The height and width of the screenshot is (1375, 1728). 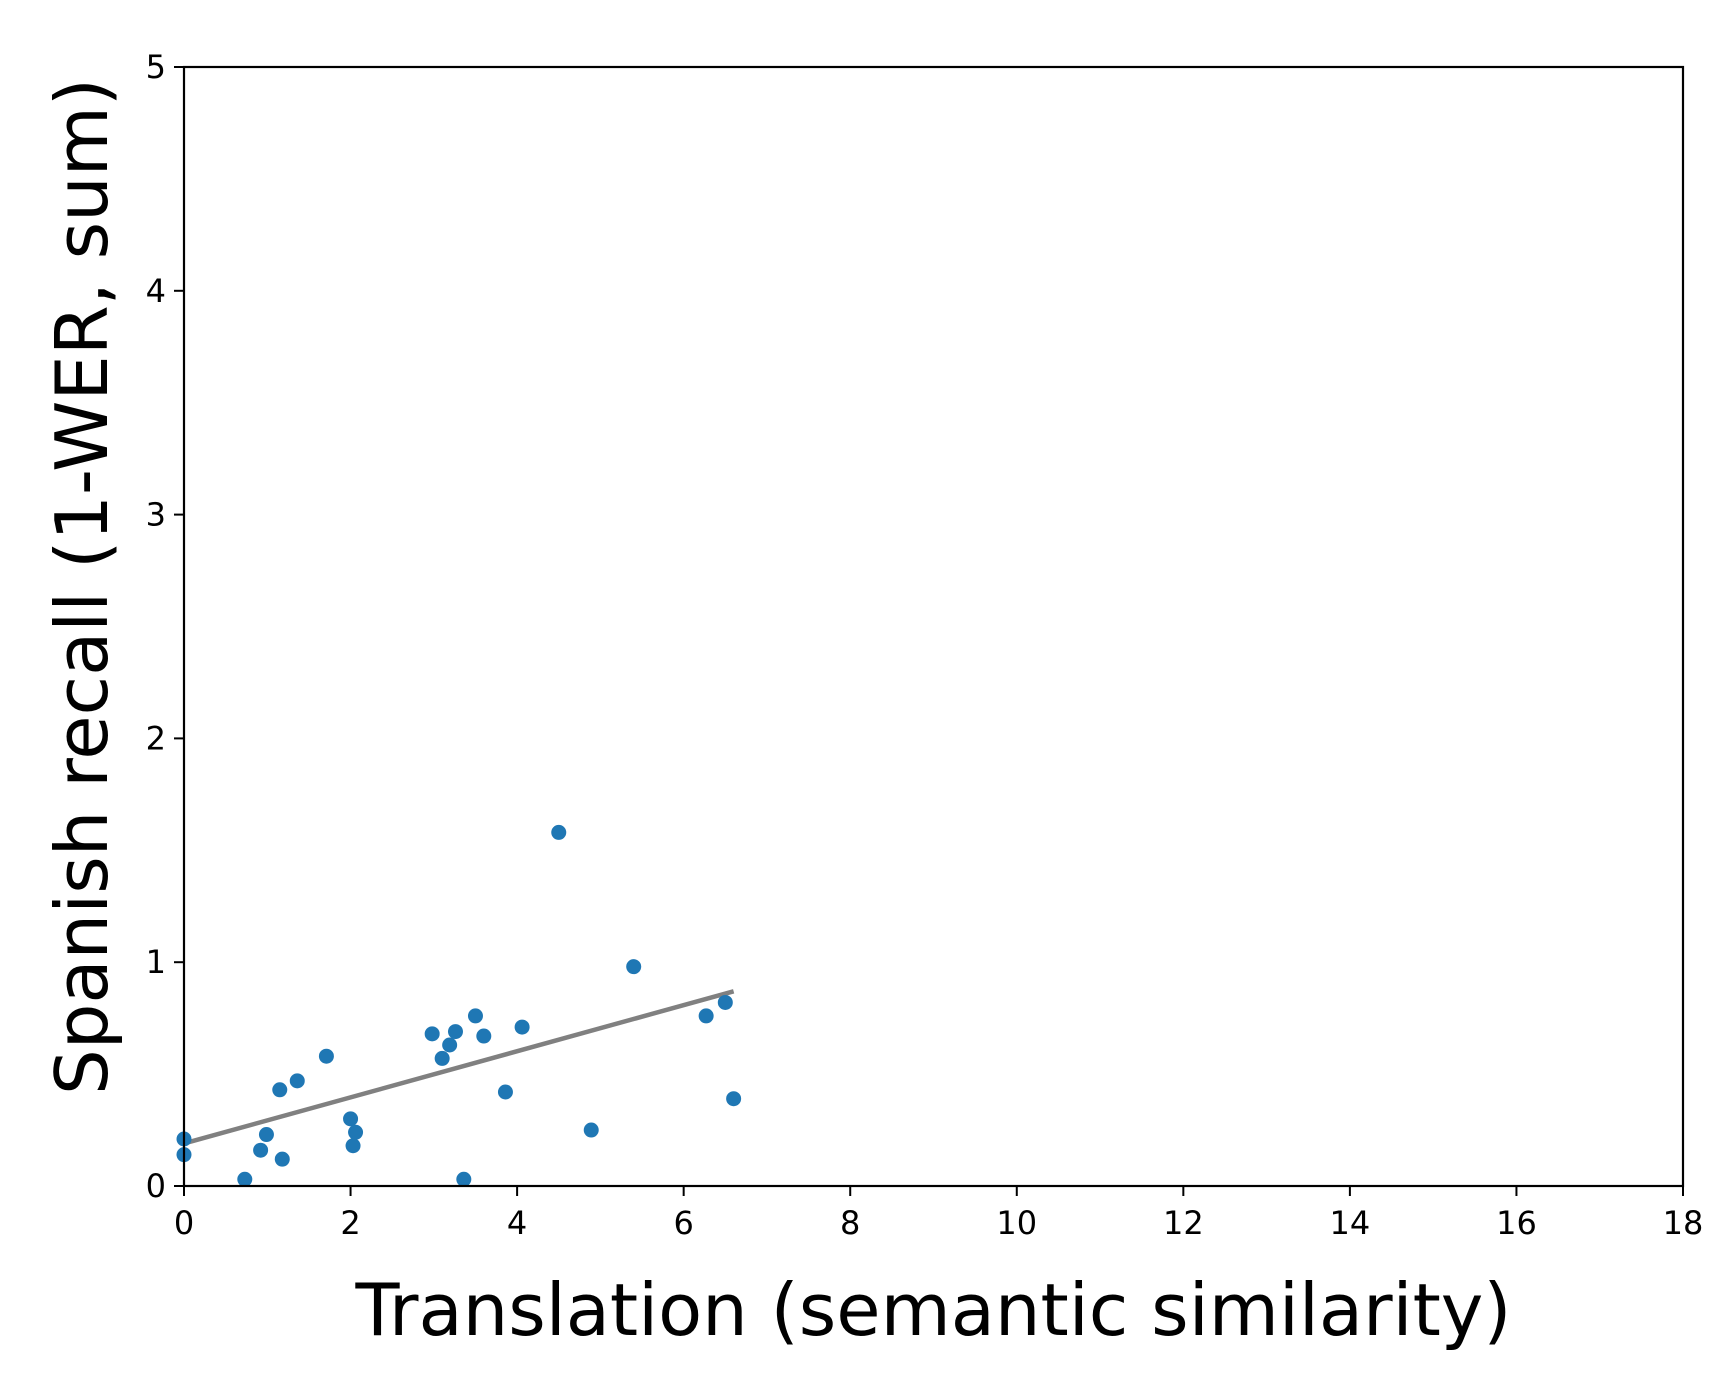 I want to click on y-tick-label: 5, so click(x=156, y=67).